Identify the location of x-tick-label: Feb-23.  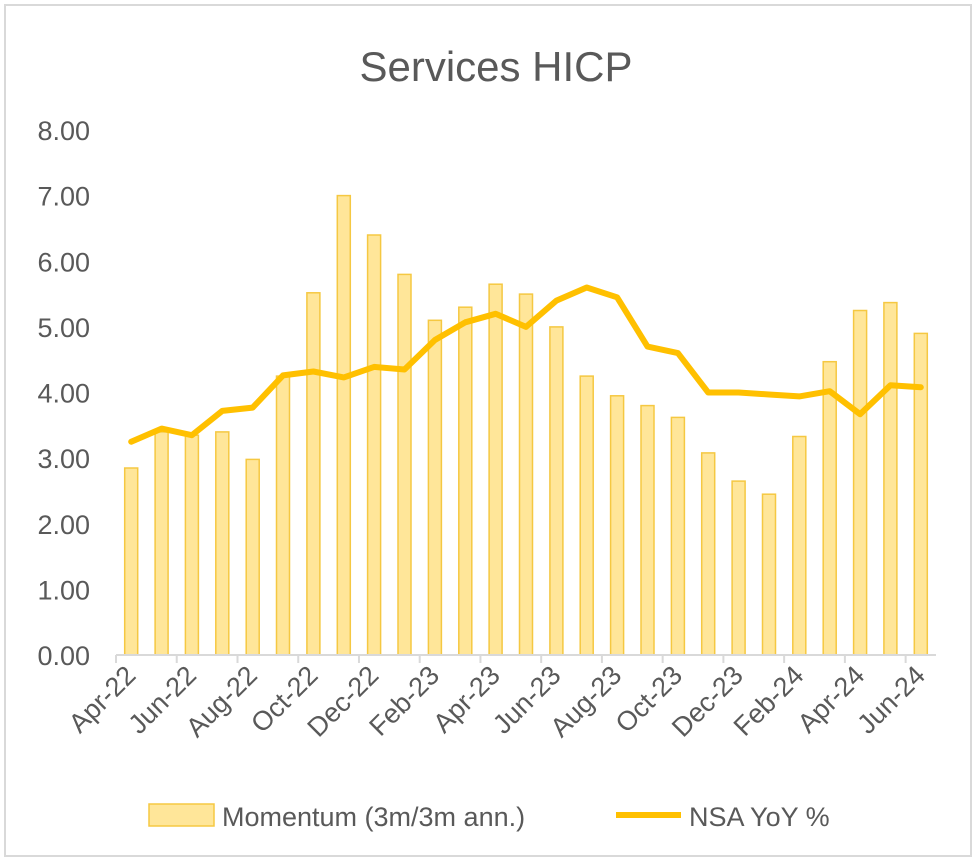
(404, 701).